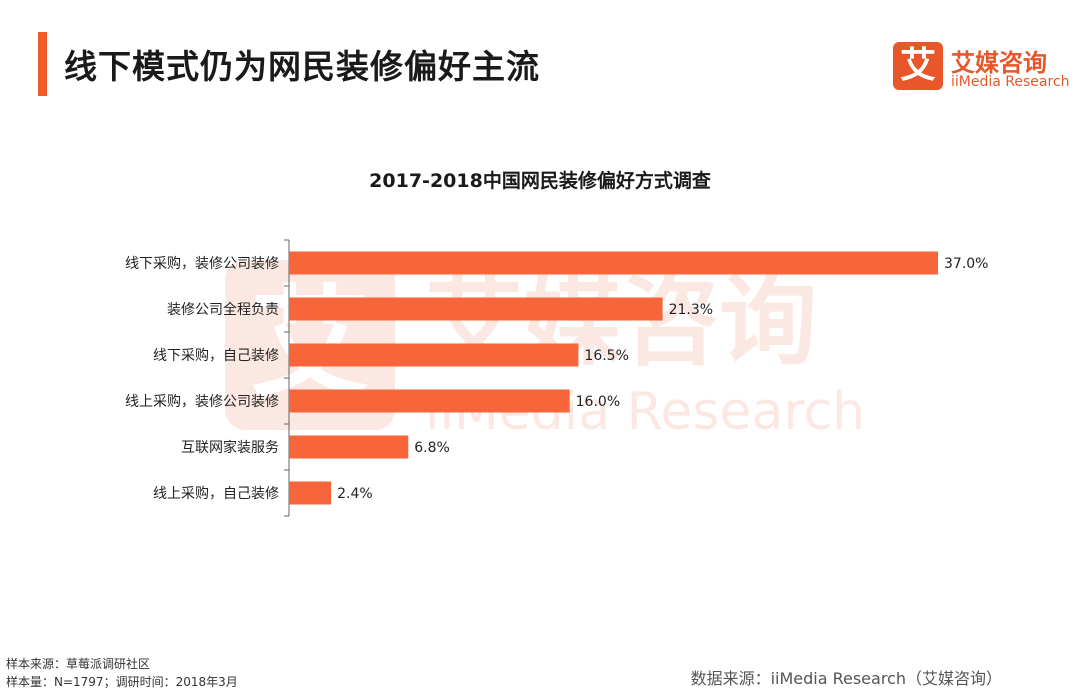 The image size is (1080, 694). I want to click on chart-title: 2017-2018中国网民装修偏好方式调查, so click(540, 181).